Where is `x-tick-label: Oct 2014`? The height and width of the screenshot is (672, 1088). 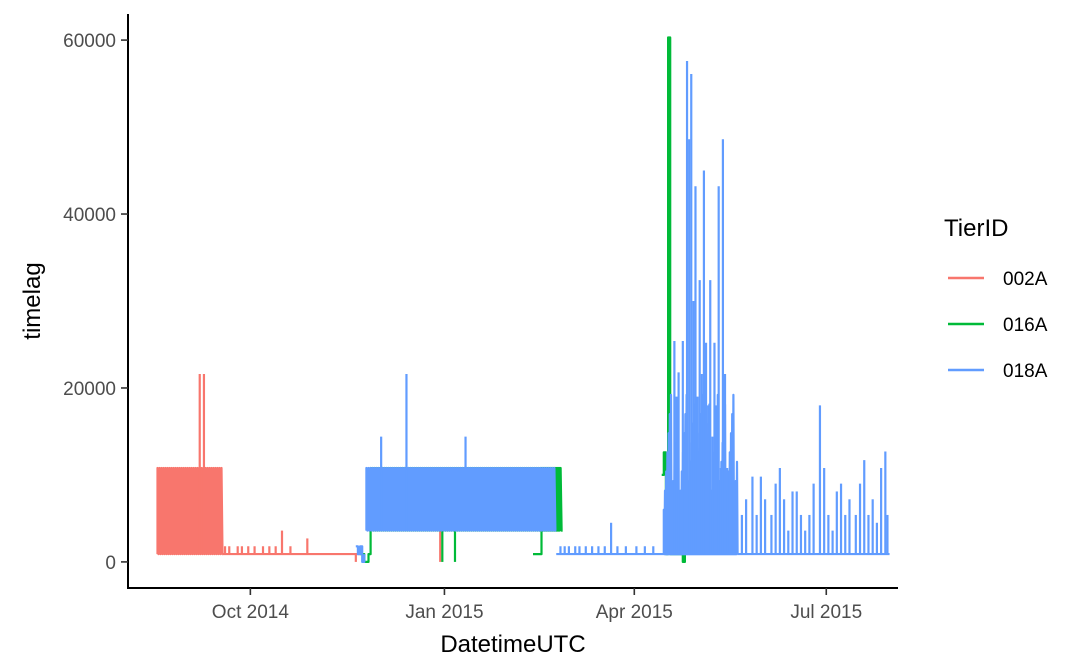
x-tick-label: Oct 2014 is located at coordinates (251, 612).